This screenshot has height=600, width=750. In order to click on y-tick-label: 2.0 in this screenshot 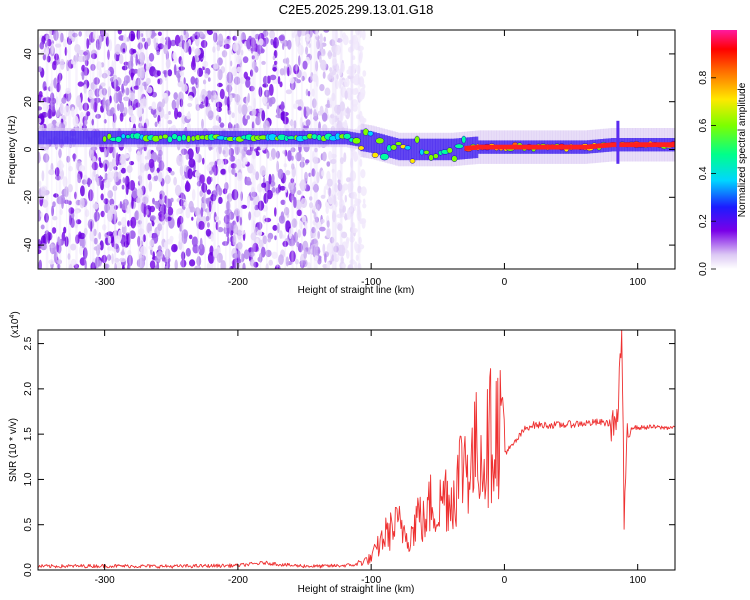, I will do `click(28, 388)`.